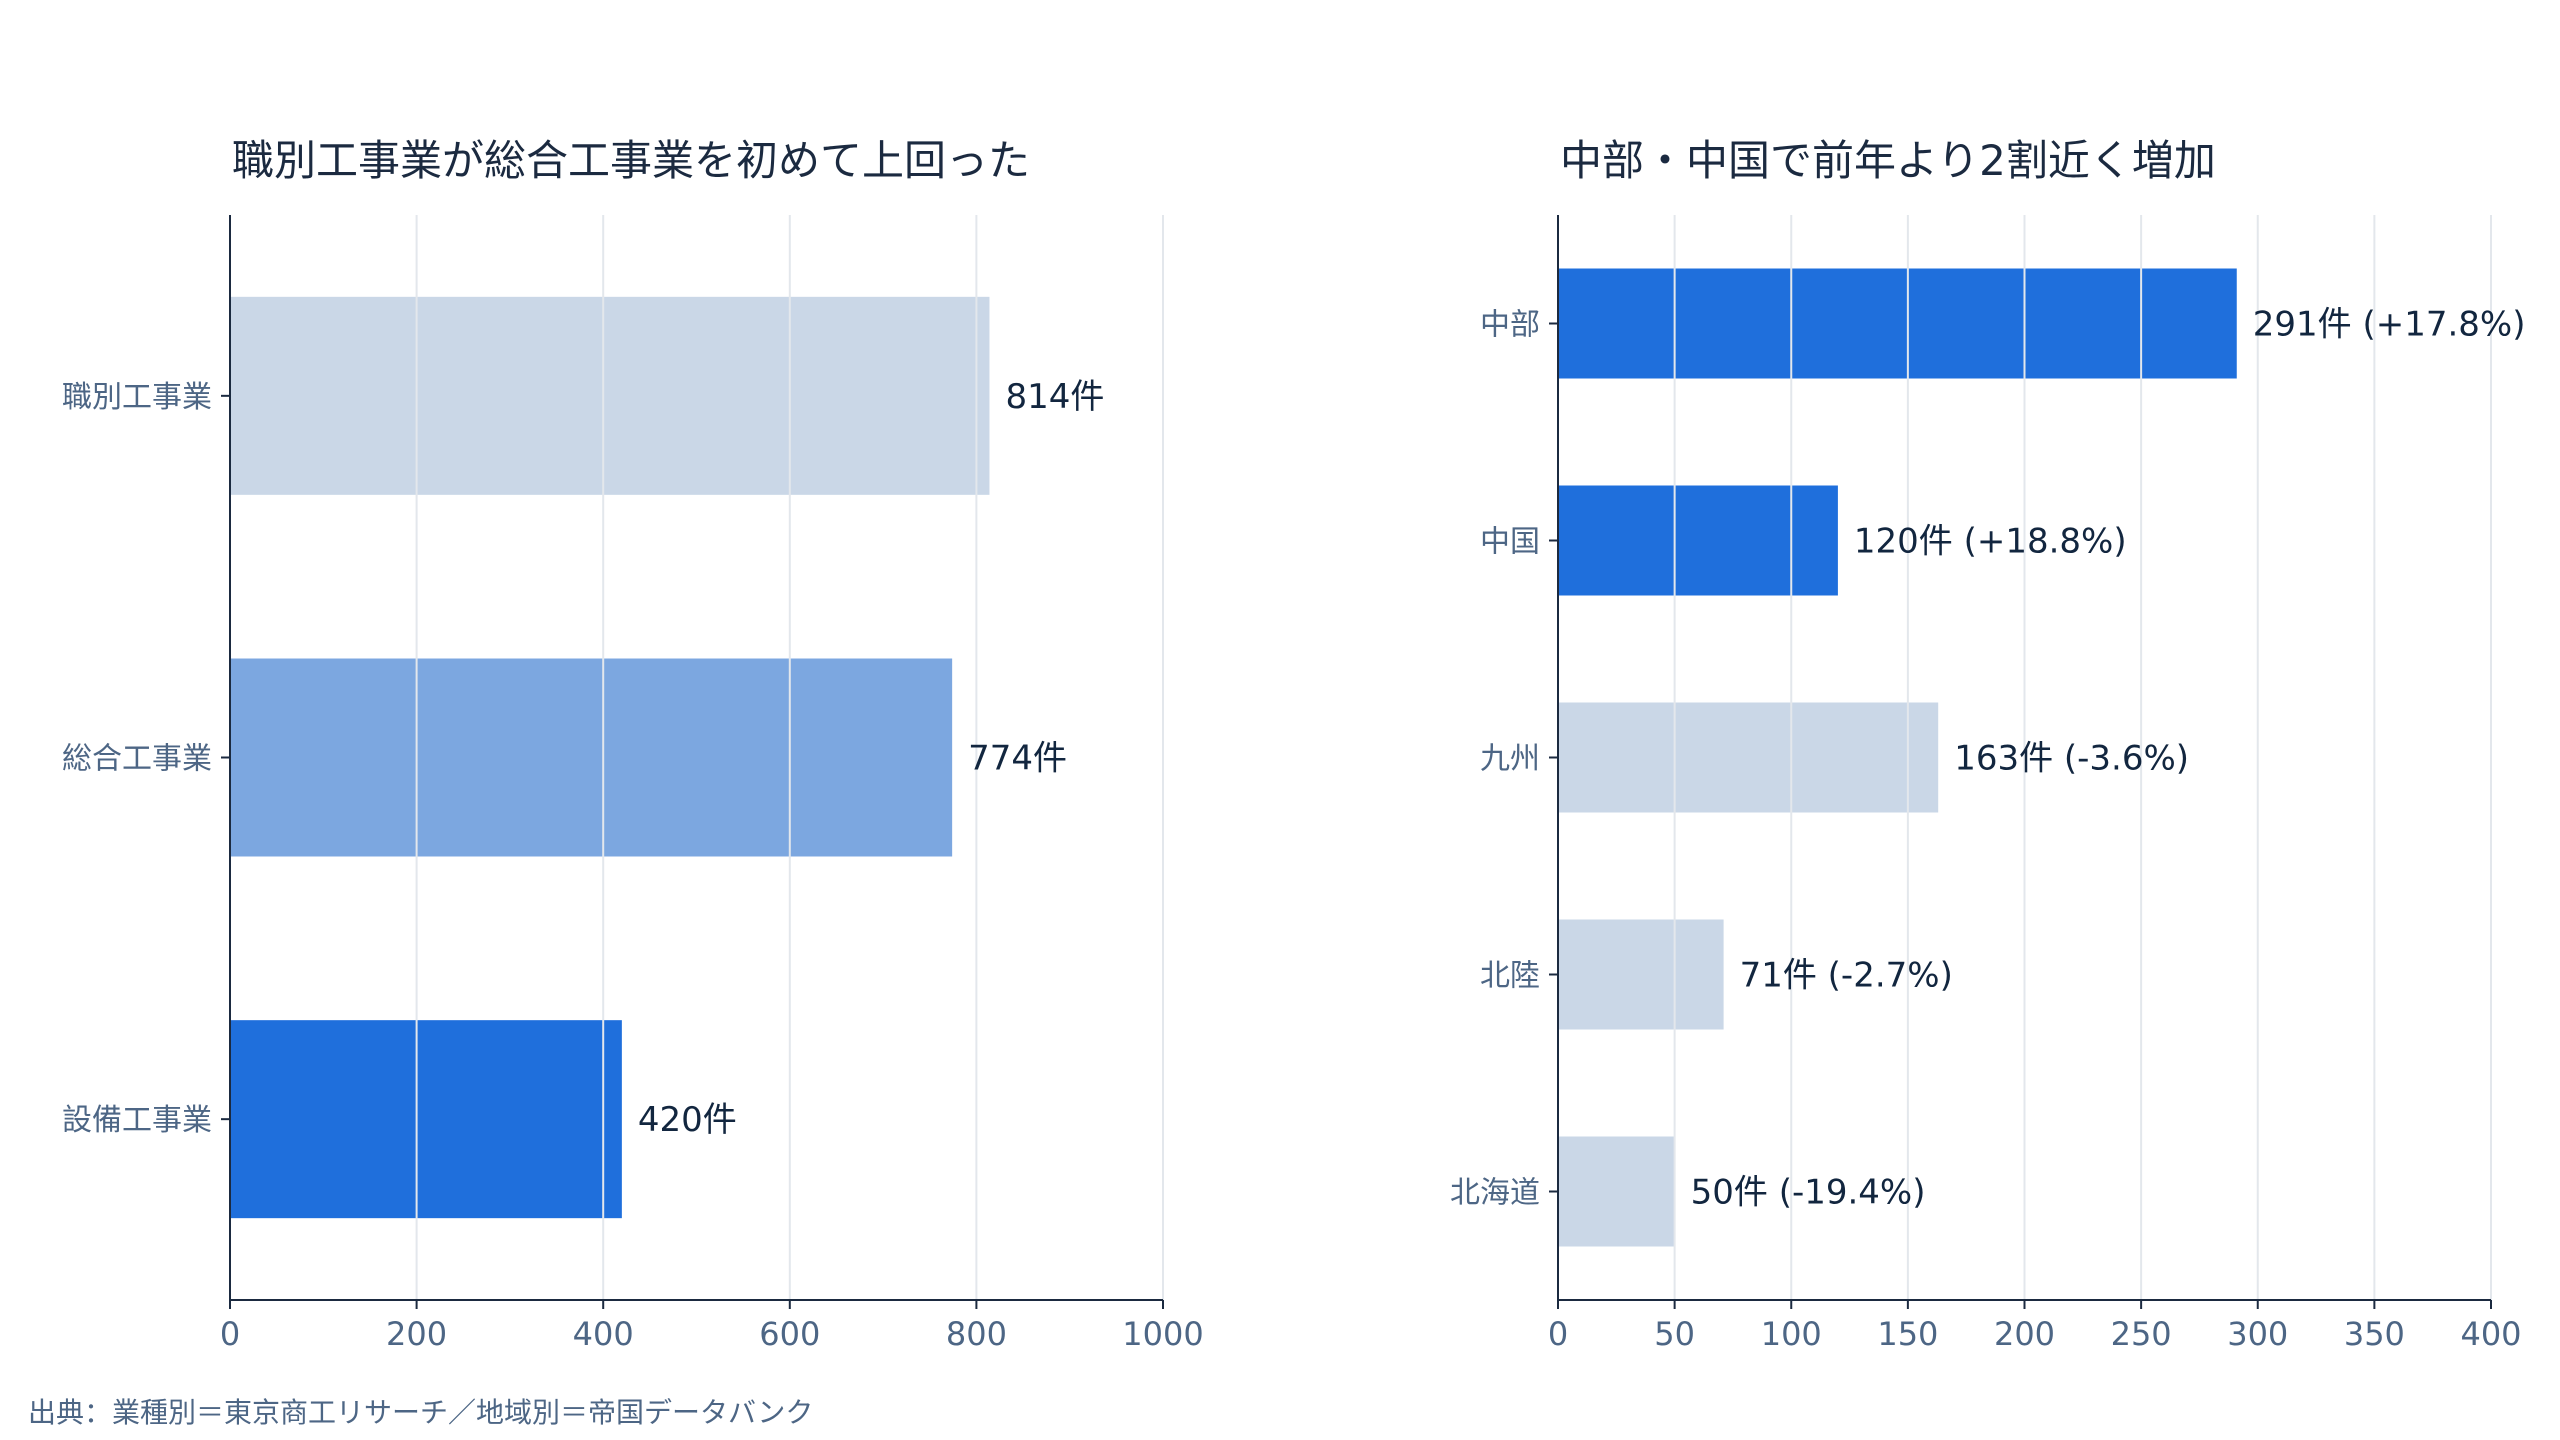 The width and height of the screenshot is (2560, 1440). I want to click on x-tick-label: 350, so click(2374, 1334).